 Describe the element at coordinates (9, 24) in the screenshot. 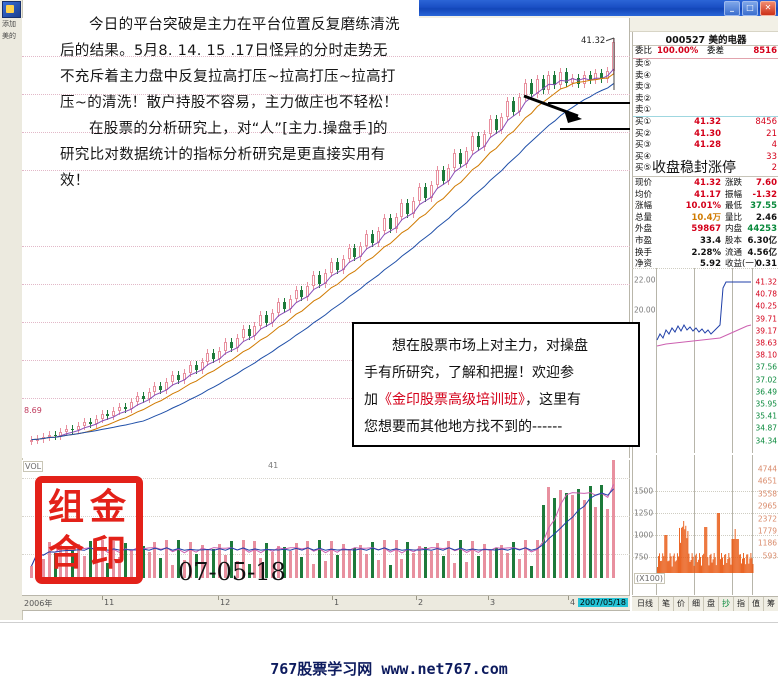

I see `sidebar-line-1: 添加` at that location.